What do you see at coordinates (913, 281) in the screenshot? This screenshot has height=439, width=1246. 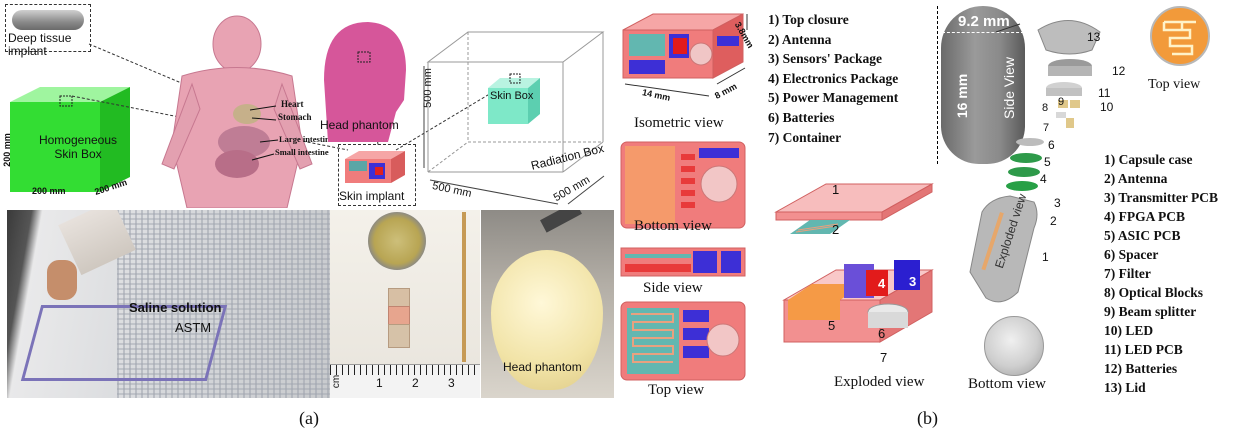 I see `exploded-number-3: 3` at bounding box center [913, 281].